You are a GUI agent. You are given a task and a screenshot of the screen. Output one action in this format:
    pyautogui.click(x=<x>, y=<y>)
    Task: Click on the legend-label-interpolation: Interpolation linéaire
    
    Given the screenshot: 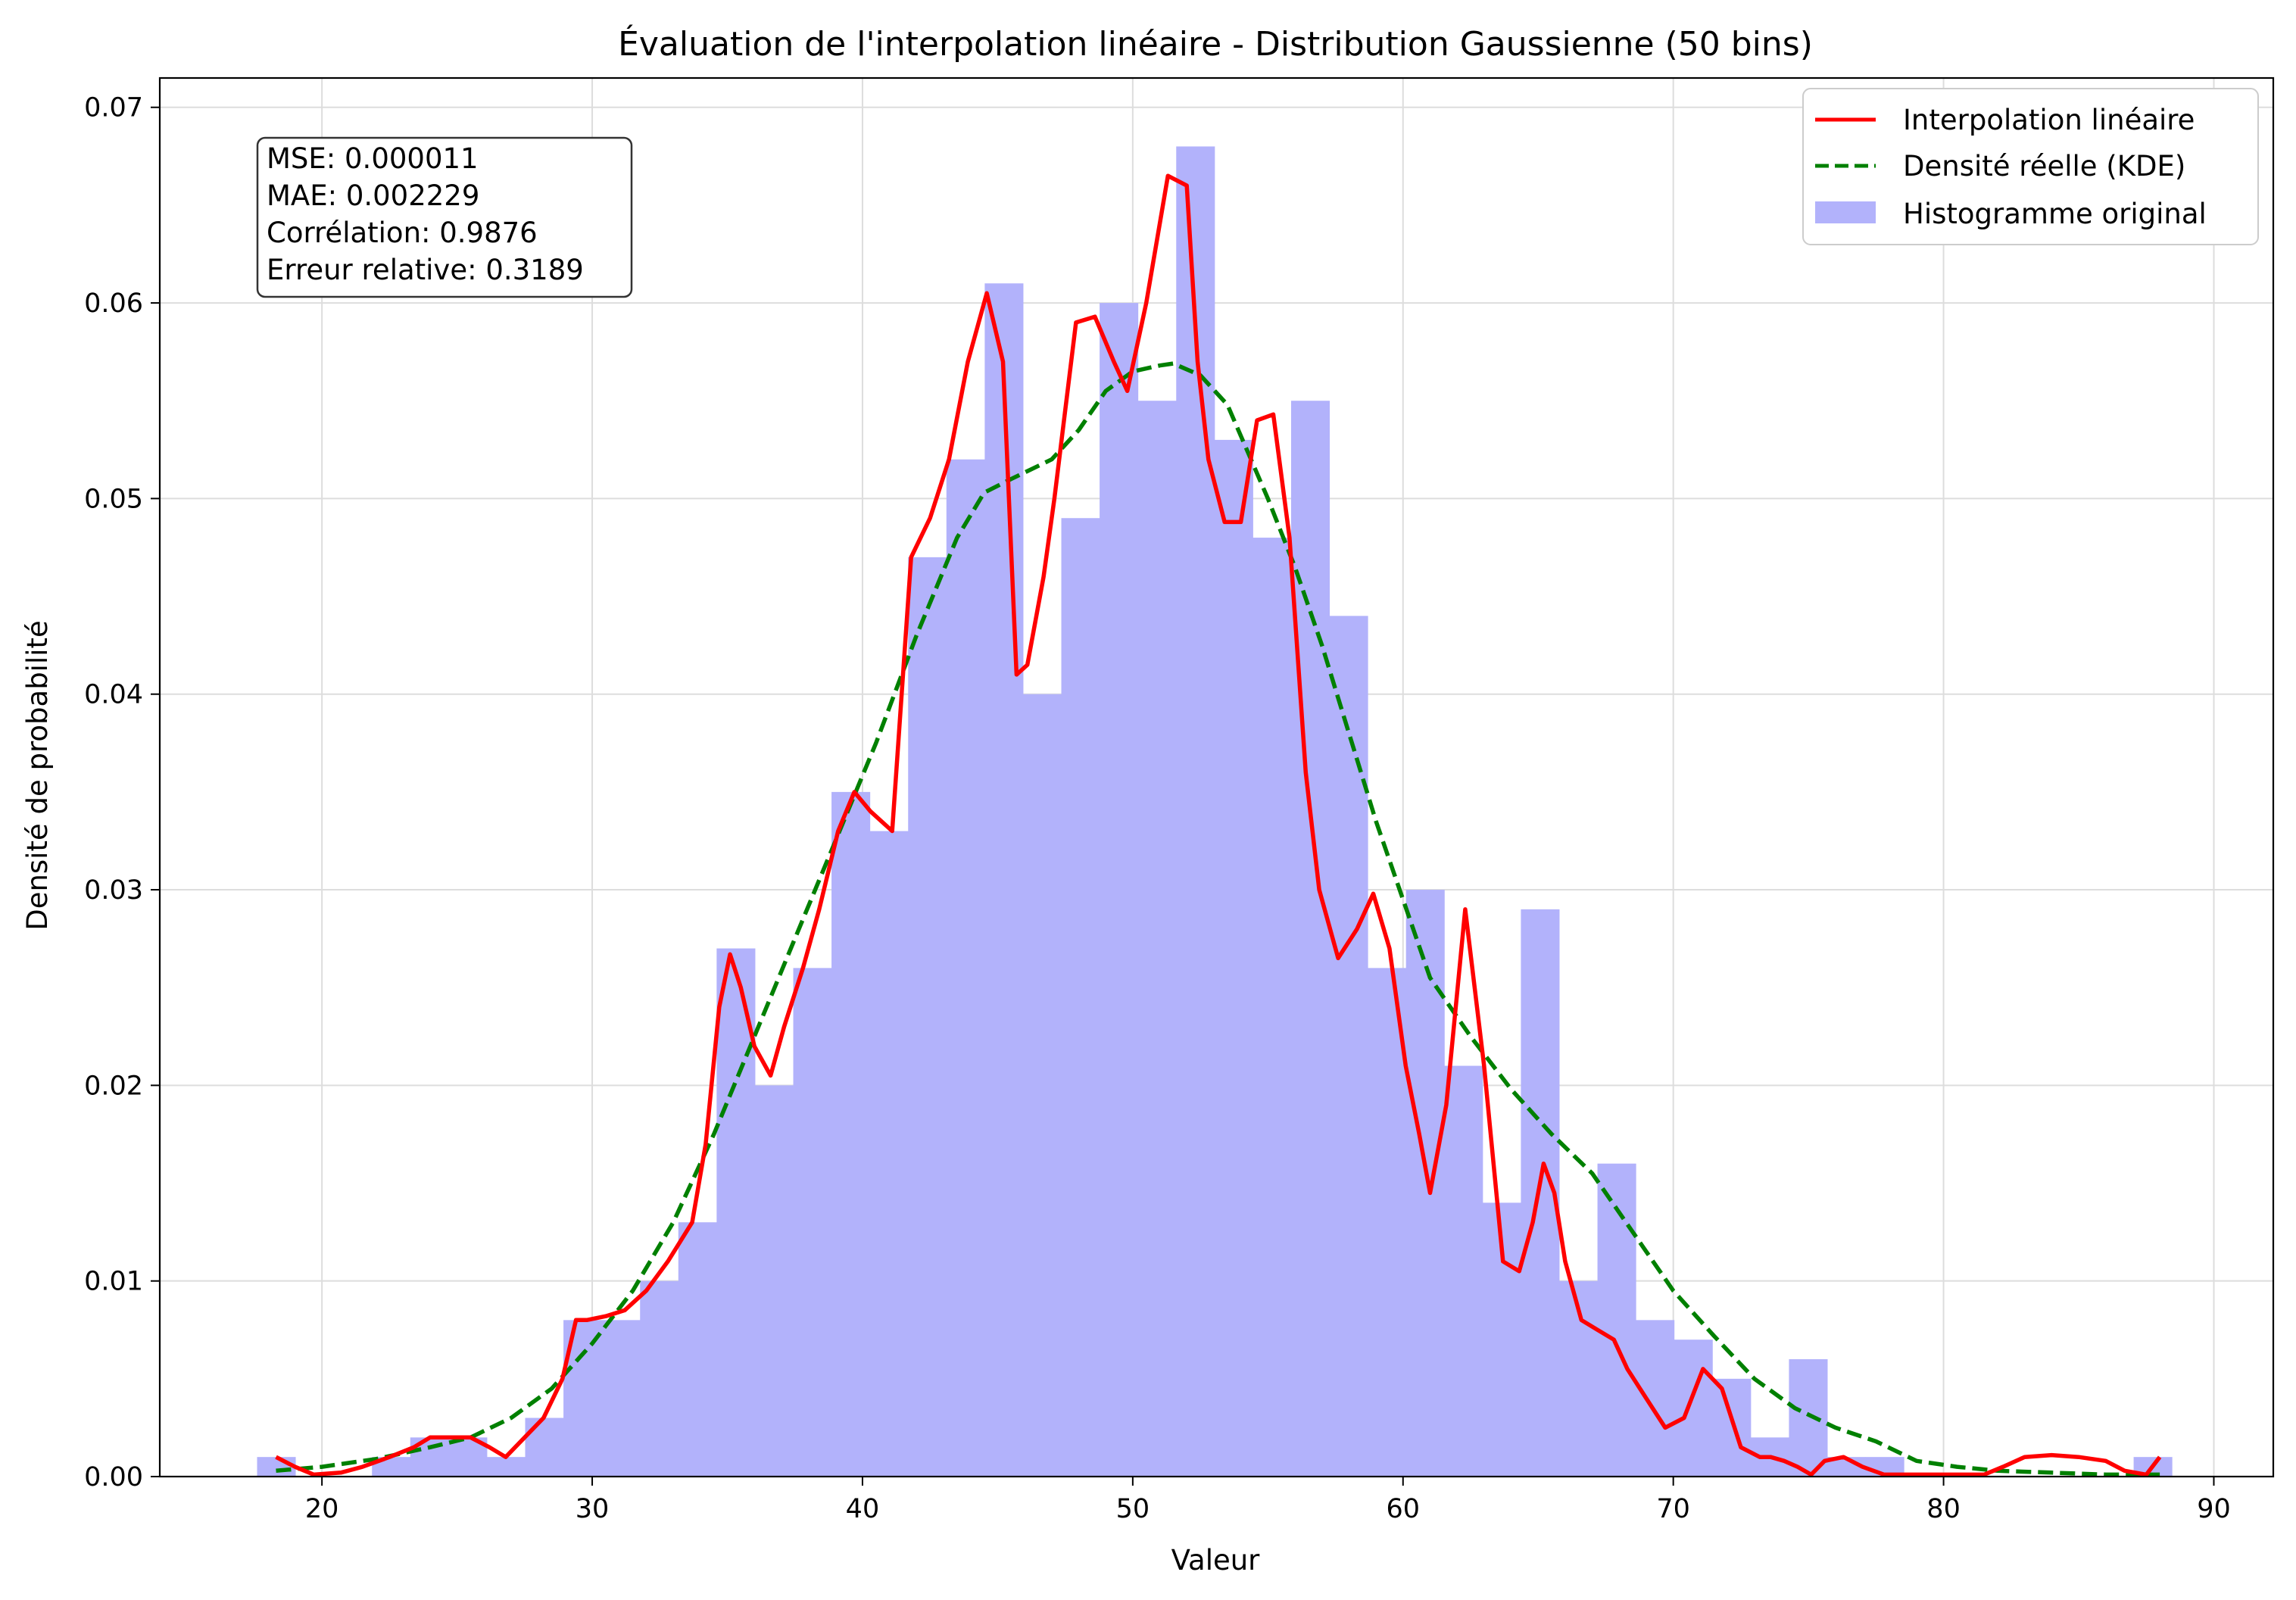 What is the action you would take?
    pyautogui.click(x=2049, y=120)
    